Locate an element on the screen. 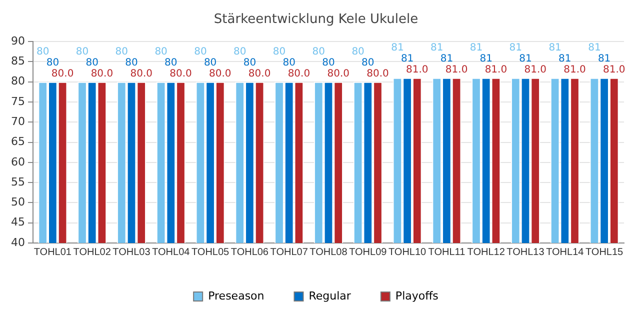  x-tick-label: TOHL10 is located at coordinates (407, 252).